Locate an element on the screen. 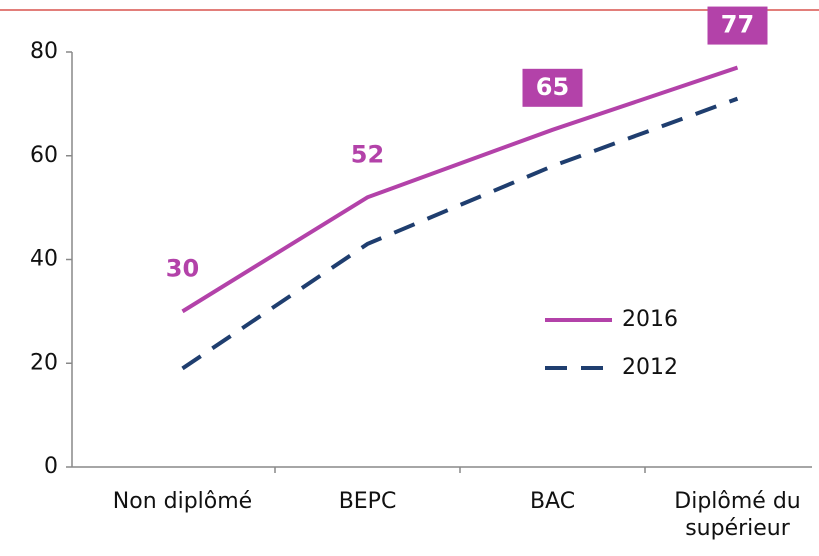  x-tick-label: Non diplômé is located at coordinates (182, 501).